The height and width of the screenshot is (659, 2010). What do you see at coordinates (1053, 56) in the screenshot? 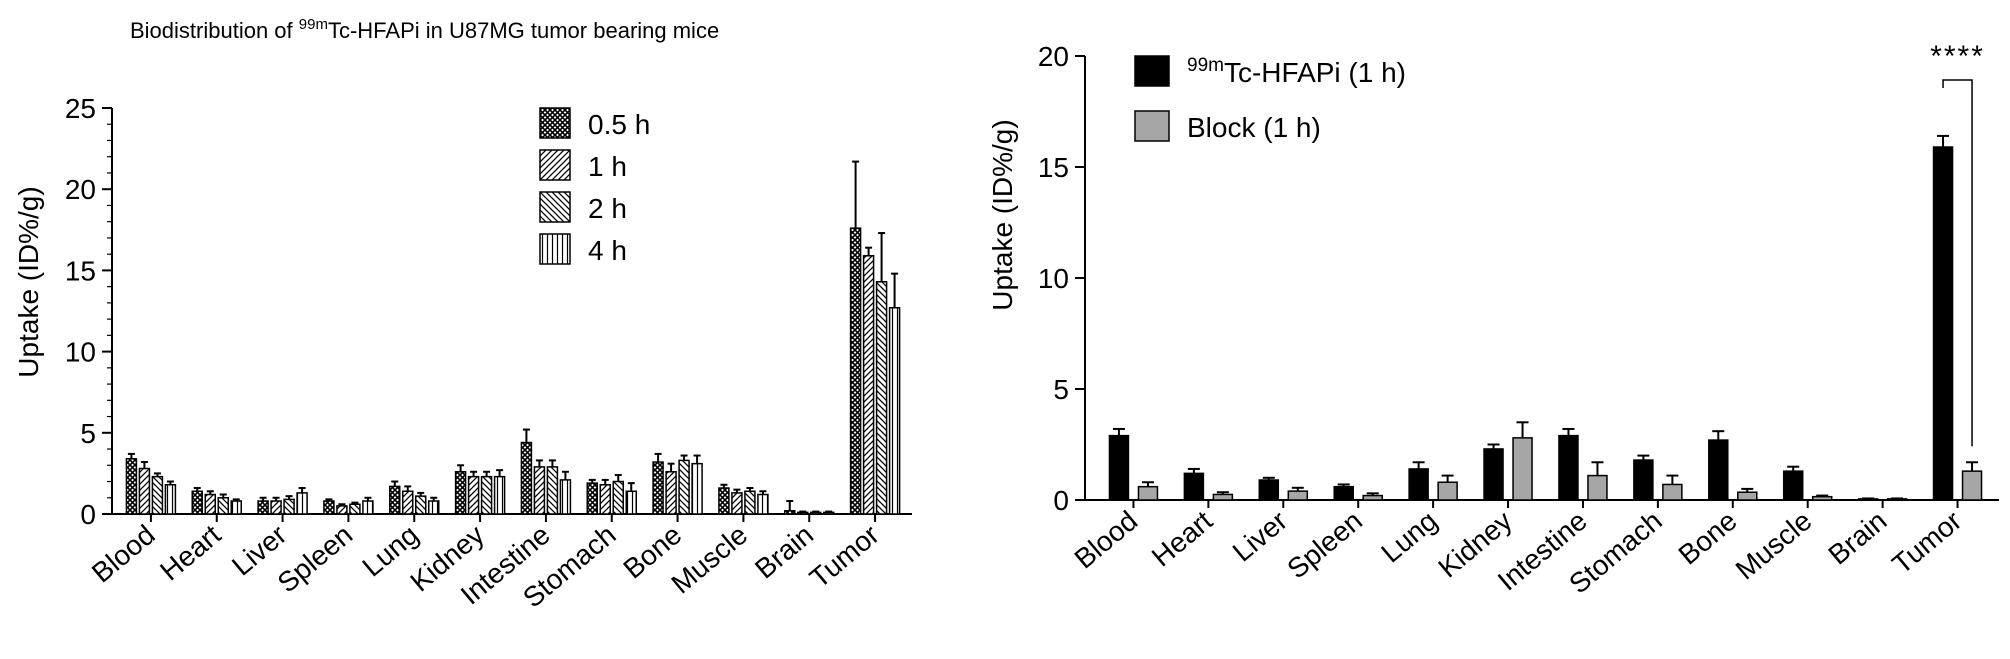
I see `y-tick-label: 20` at bounding box center [1053, 56].